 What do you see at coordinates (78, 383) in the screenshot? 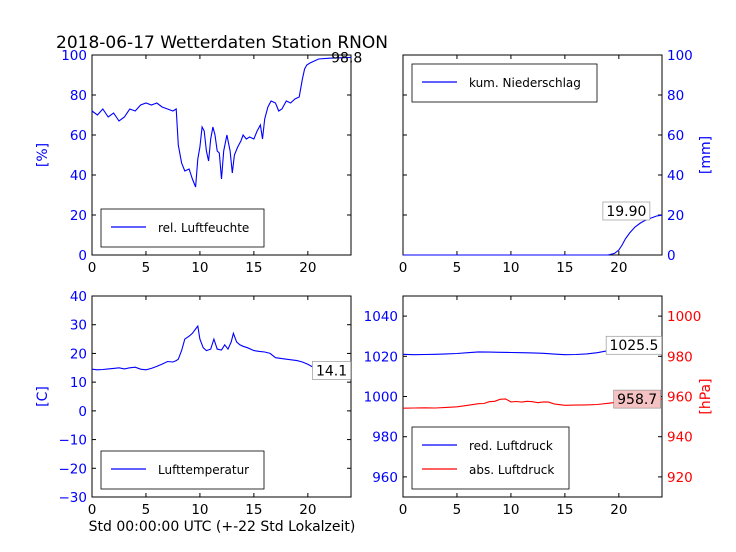
I see `y-tick-label: 10` at bounding box center [78, 383].